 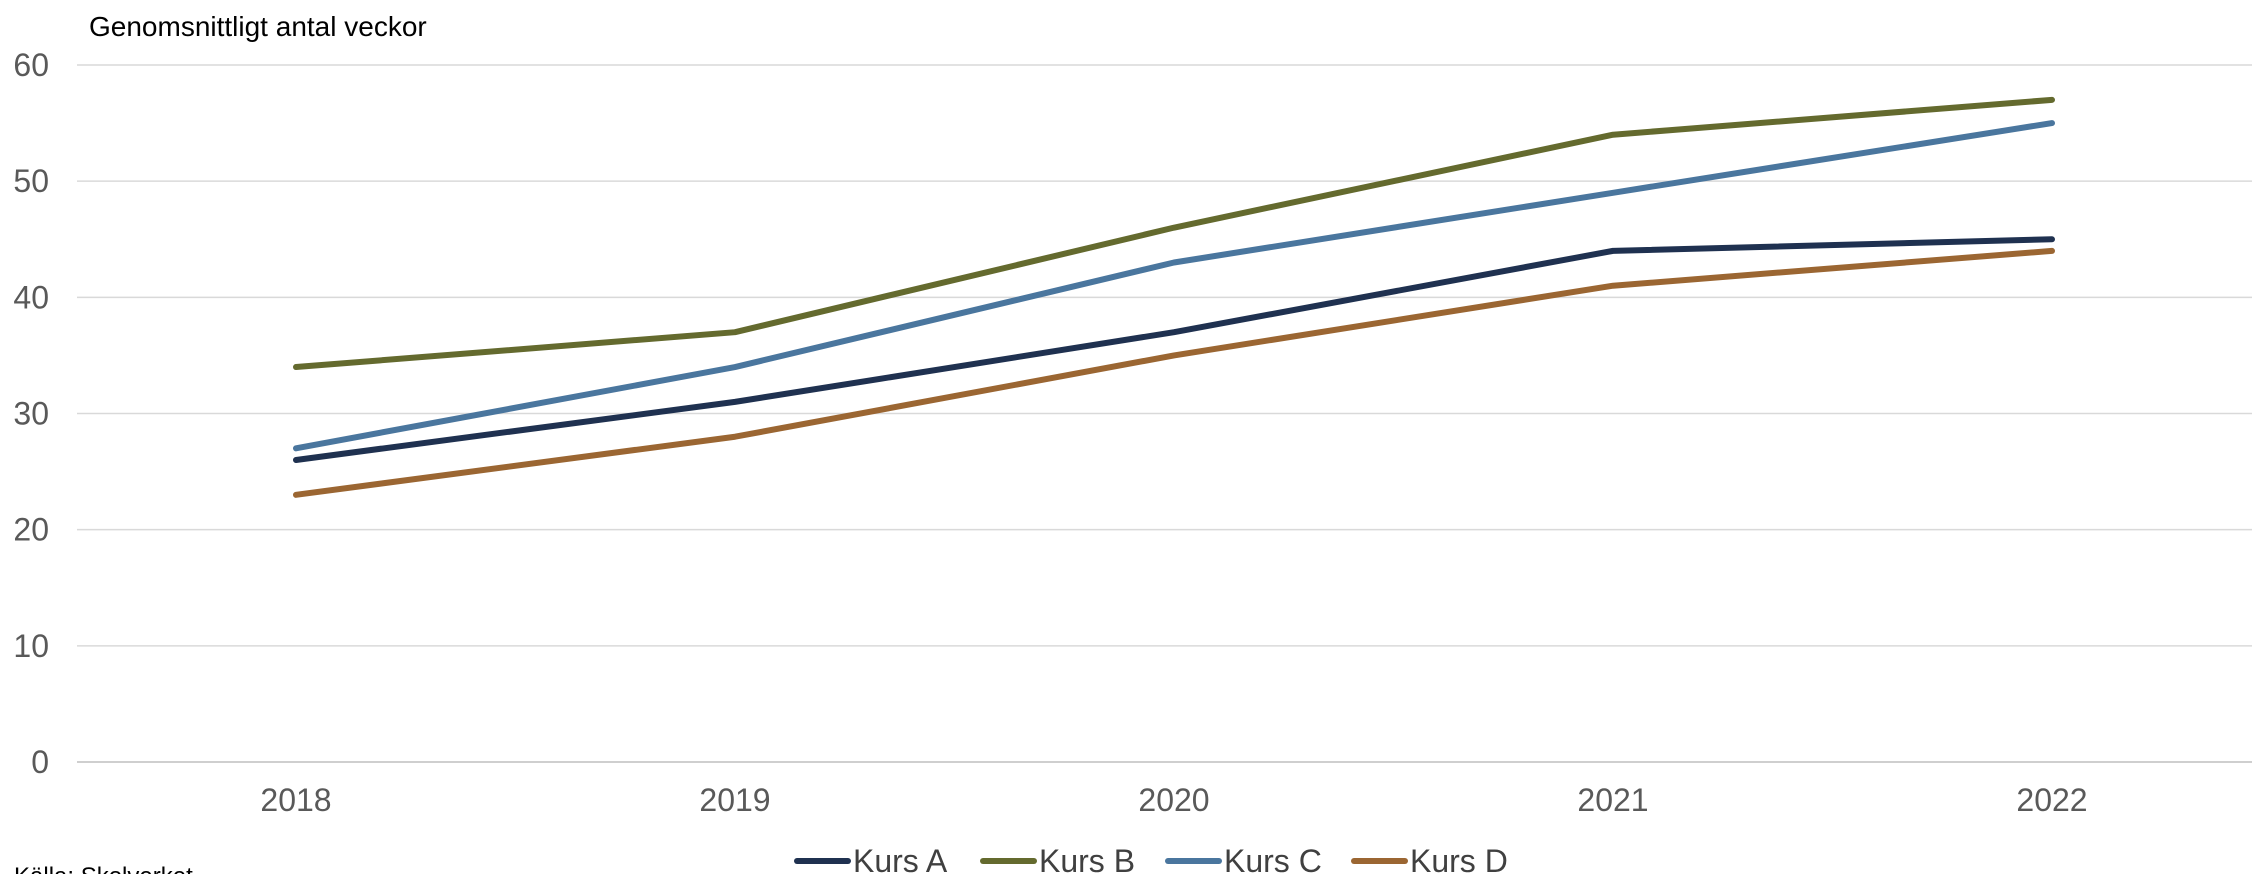 What do you see at coordinates (1459, 858) in the screenshot?
I see `legend-label: Kurs D` at bounding box center [1459, 858].